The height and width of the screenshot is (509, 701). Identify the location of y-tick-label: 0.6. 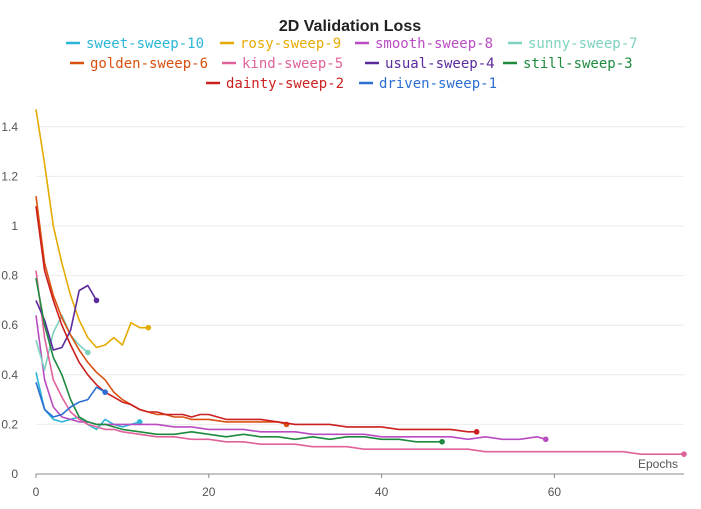
(9, 325).